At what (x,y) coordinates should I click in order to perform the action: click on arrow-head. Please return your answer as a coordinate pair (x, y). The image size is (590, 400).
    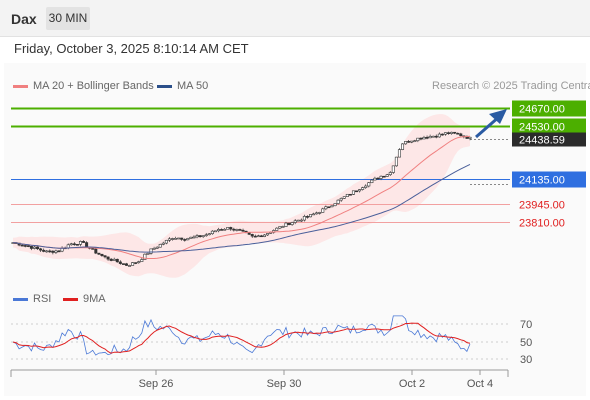
    Looking at the image, I should click on (498, 116).